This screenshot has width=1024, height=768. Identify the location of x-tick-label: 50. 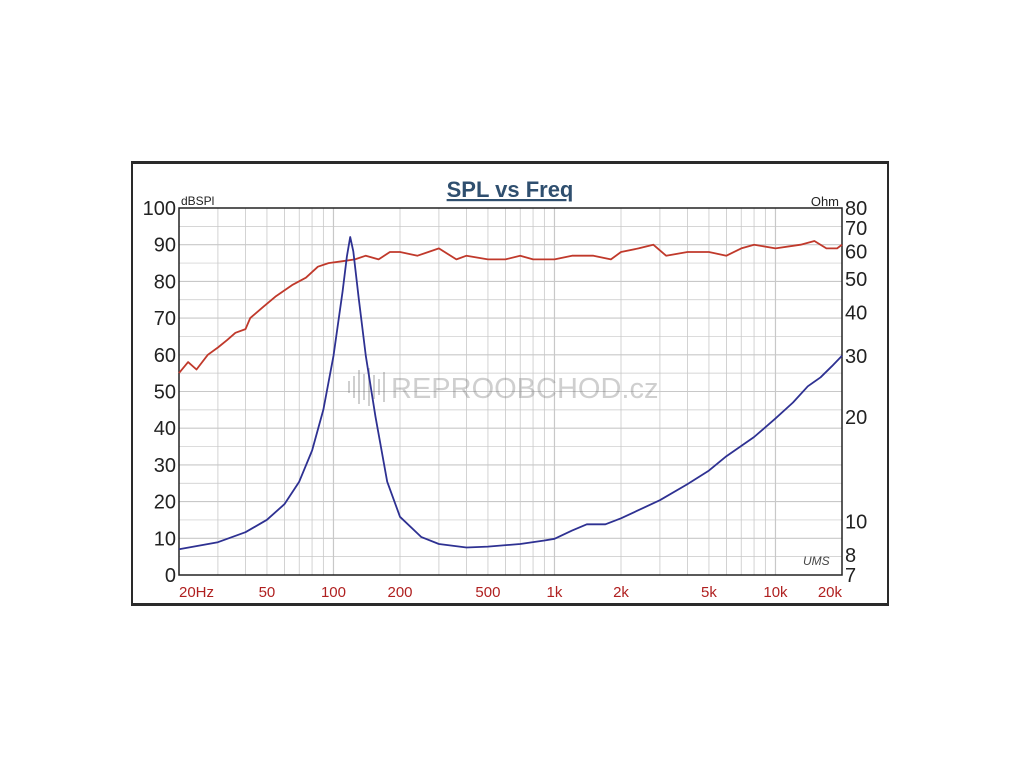
(267, 592).